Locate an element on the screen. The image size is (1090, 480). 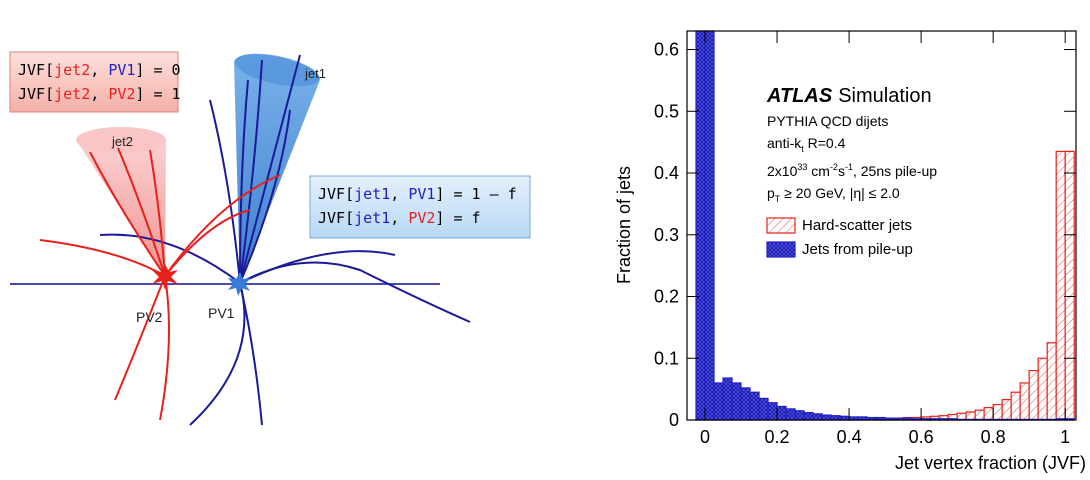
annotation: anti-kt R=0.4 is located at coordinates (806, 144).